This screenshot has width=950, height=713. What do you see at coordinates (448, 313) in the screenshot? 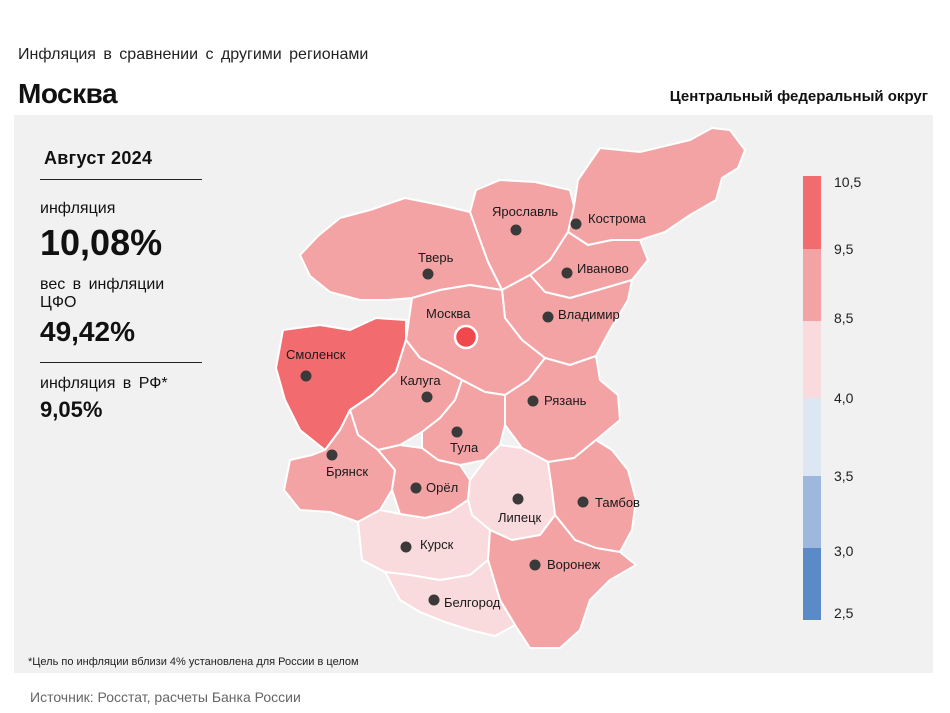
I see `city-label: Москва` at bounding box center [448, 313].